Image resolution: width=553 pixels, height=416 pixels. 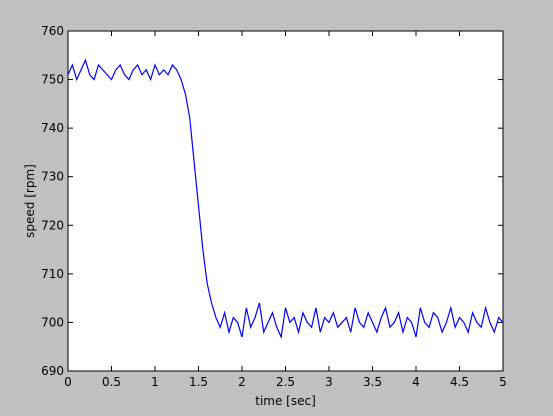 What do you see at coordinates (198, 382) in the screenshot?
I see `x-tick-label: 1.5` at bounding box center [198, 382].